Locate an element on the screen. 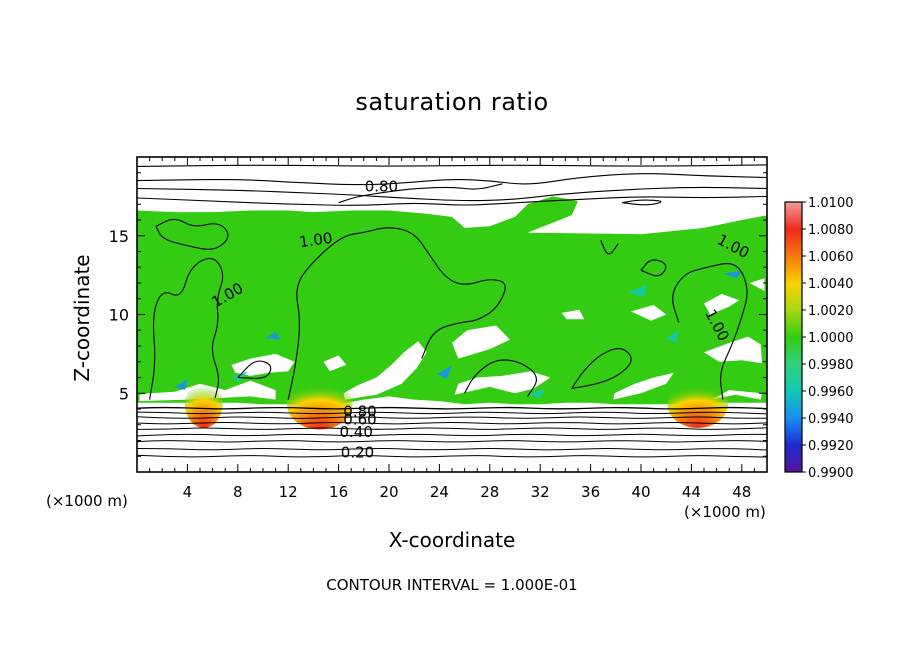 This screenshot has width=904, height=654. x-tick-label: 48 is located at coordinates (741, 492).